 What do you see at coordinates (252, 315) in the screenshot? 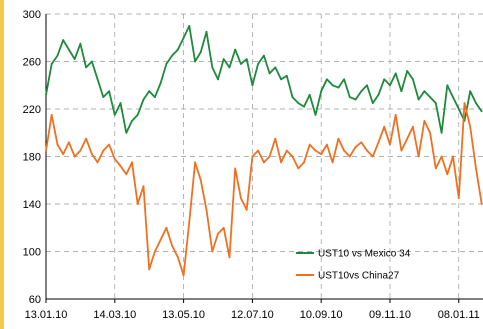
I see `x-tick-label: 12.07.10` at bounding box center [252, 315].